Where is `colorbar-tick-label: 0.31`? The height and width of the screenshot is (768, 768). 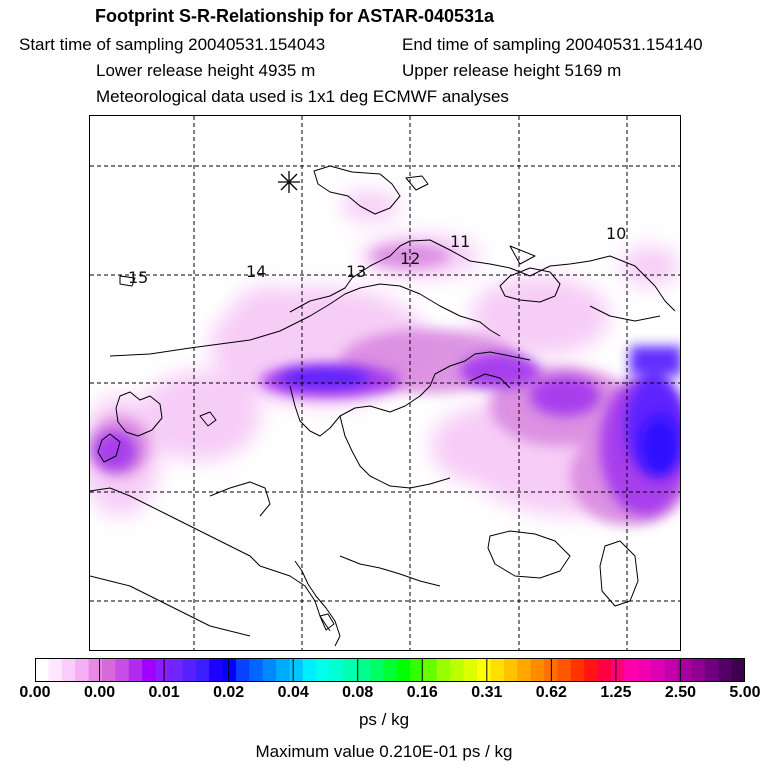 colorbar-tick-label: 0.31 is located at coordinates (487, 692).